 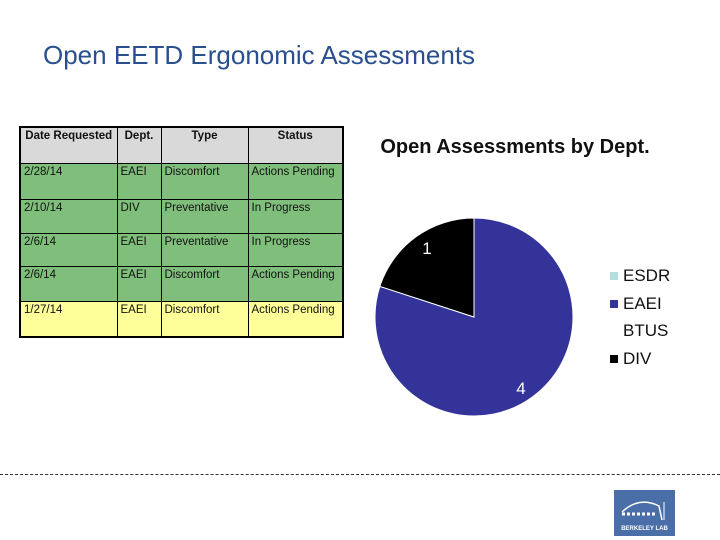 I want to click on date-cell: 1/27/14, so click(x=68, y=319).